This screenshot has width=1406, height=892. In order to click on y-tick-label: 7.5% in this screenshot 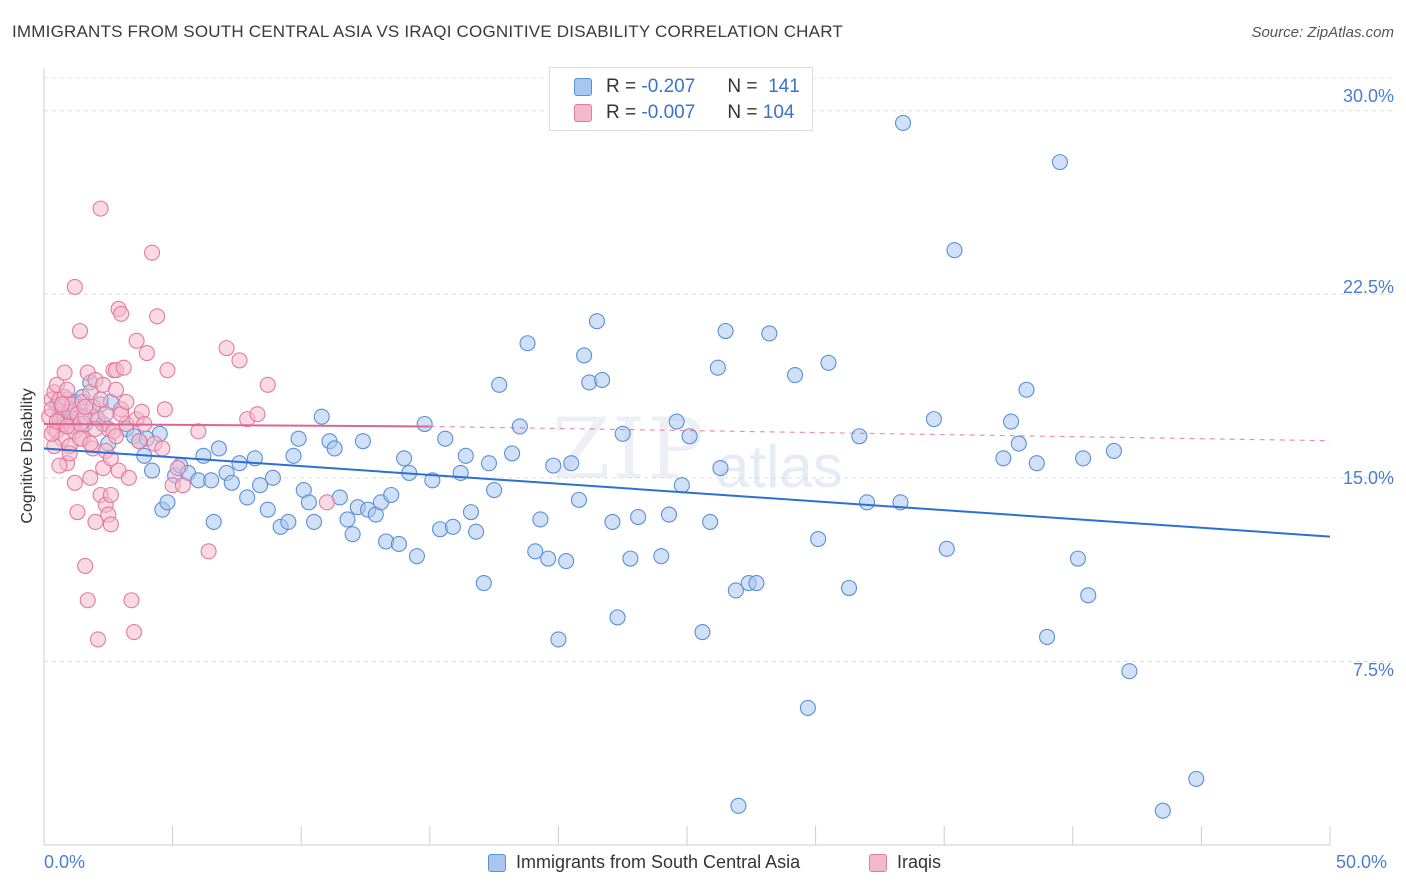, I will do `click(1373, 670)`.